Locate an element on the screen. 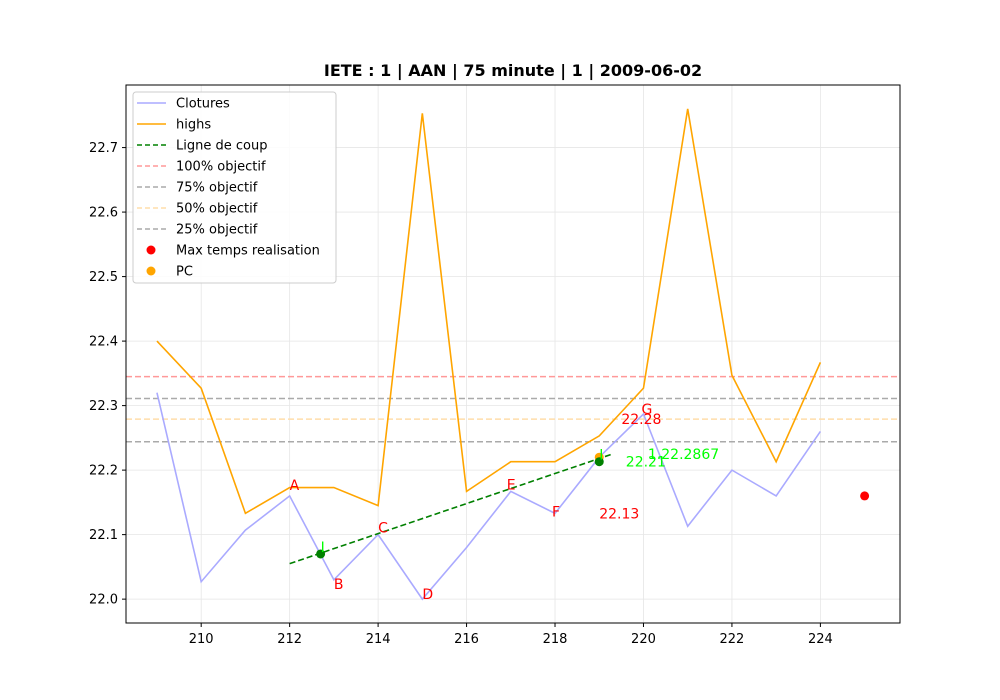 The image size is (1000, 700). scatter-point is located at coordinates (865, 496).